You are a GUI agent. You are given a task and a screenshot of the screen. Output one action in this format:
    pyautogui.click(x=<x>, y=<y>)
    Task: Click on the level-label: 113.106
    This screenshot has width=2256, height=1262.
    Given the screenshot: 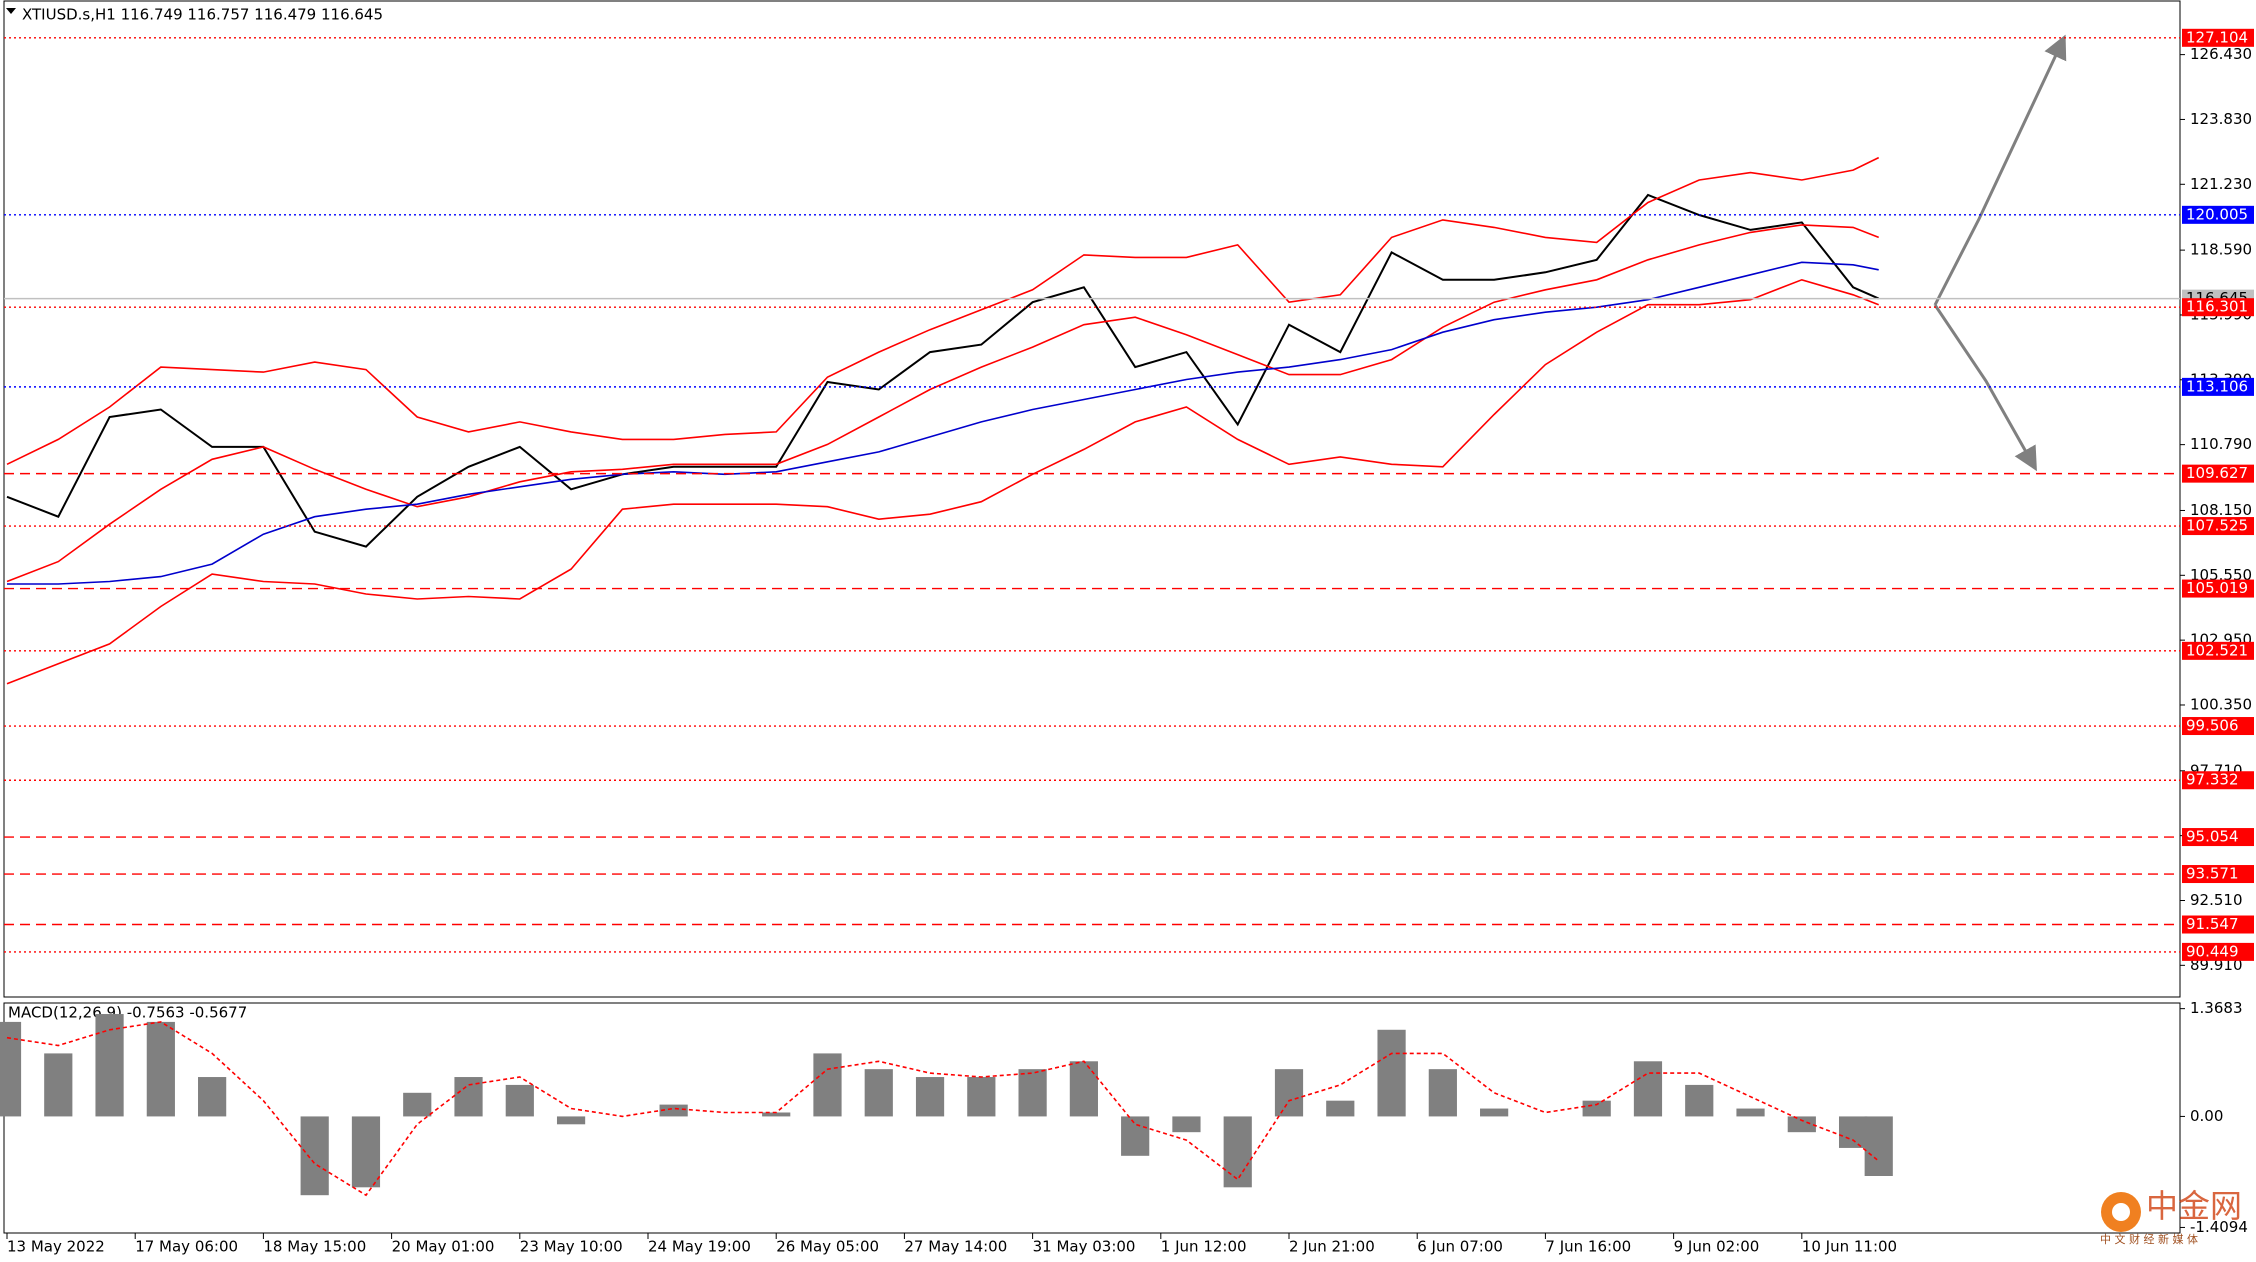 What is the action you would take?
    pyautogui.click(x=2217, y=386)
    